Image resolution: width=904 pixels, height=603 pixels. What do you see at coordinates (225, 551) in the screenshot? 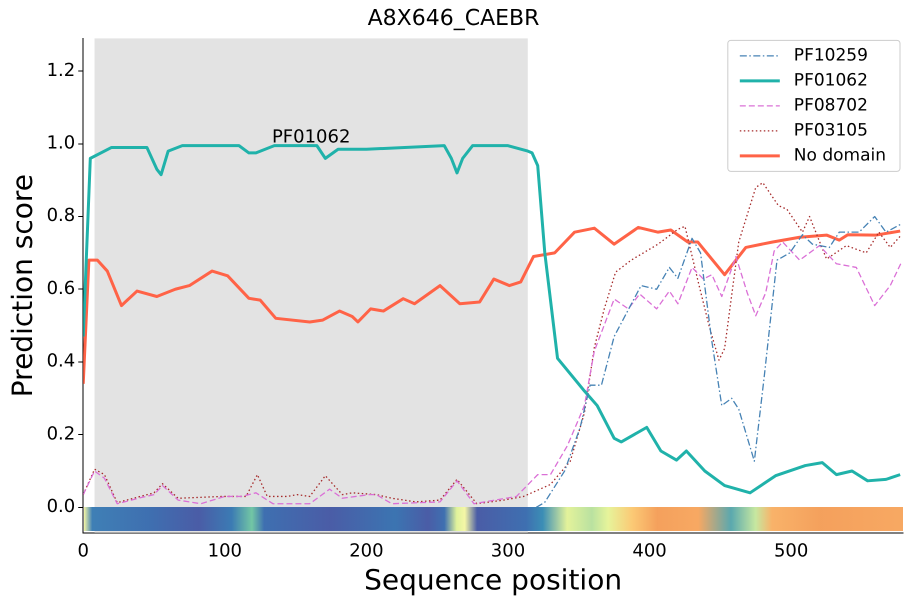
I see `x-tick-label: 100` at bounding box center [225, 551].